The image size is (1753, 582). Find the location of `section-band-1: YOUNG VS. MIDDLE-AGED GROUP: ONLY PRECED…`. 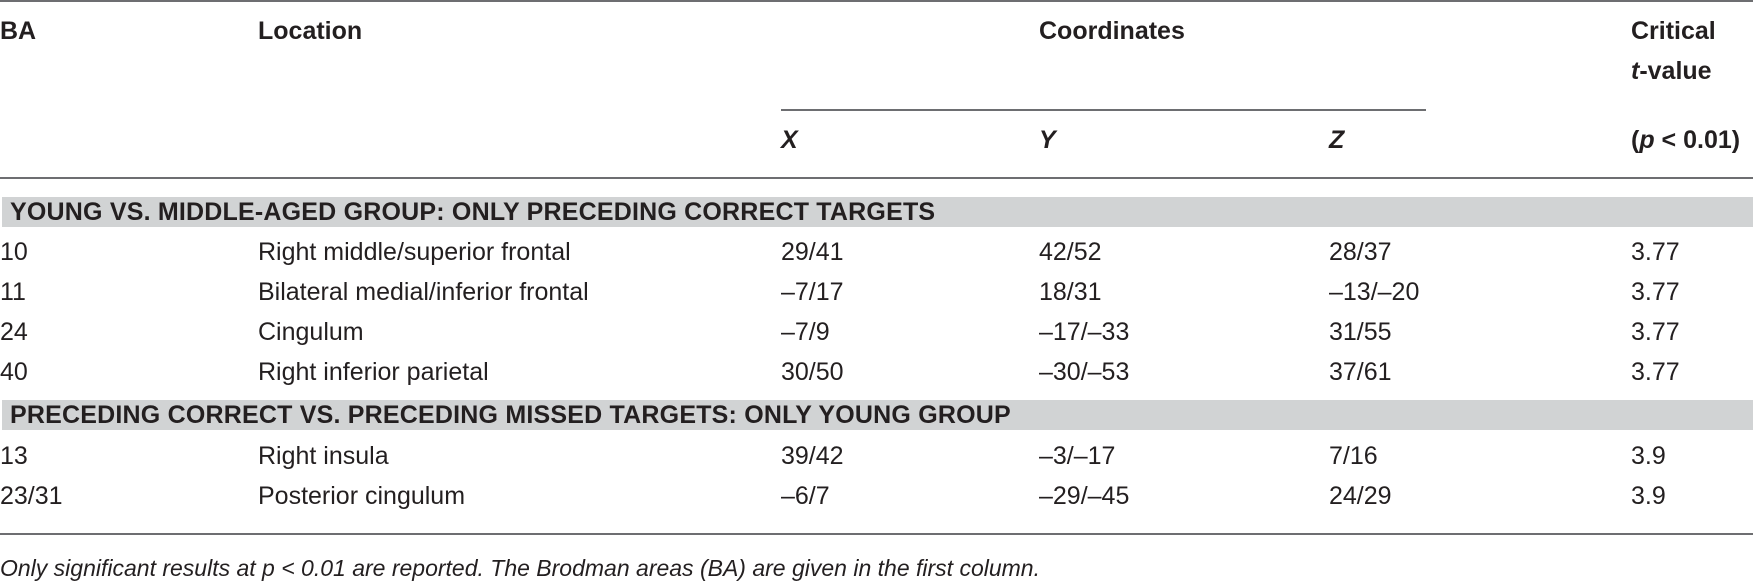

section-band-1: YOUNG VS. MIDDLE-AGED GROUP: ONLY PRECED… is located at coordinates (877, 212).